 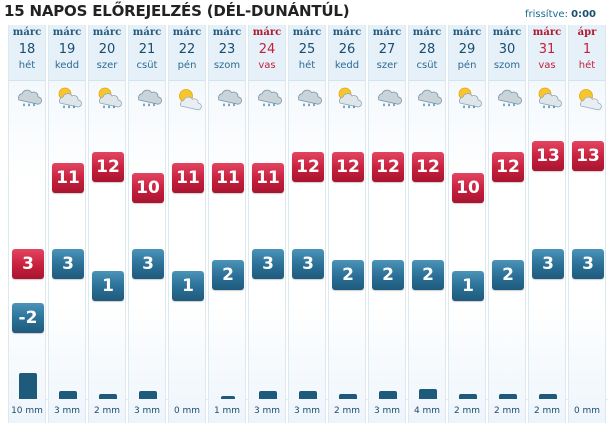 I want to click on rain-amount-label: 1 mm, so click(x=227, y=411).